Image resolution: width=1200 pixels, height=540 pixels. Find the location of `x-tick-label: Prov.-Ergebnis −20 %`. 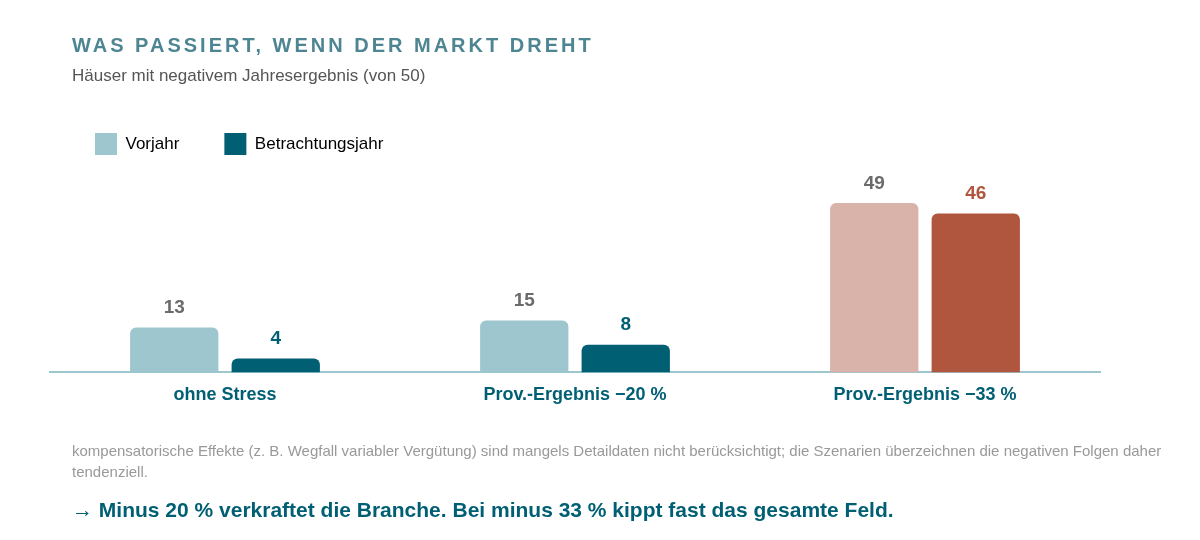

x-tick-label: Prov.-Ergebnis −20 % is located at coordinates (575, 394).